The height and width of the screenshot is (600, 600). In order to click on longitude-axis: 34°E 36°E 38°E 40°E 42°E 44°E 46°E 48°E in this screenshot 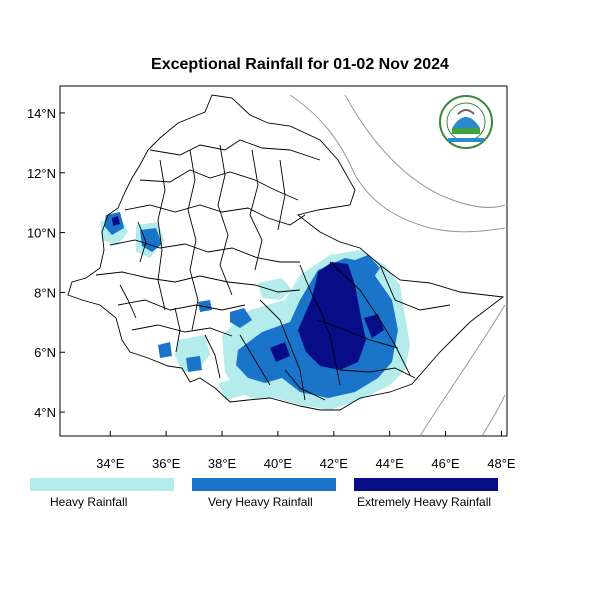, I will do `click(306, 451)`.